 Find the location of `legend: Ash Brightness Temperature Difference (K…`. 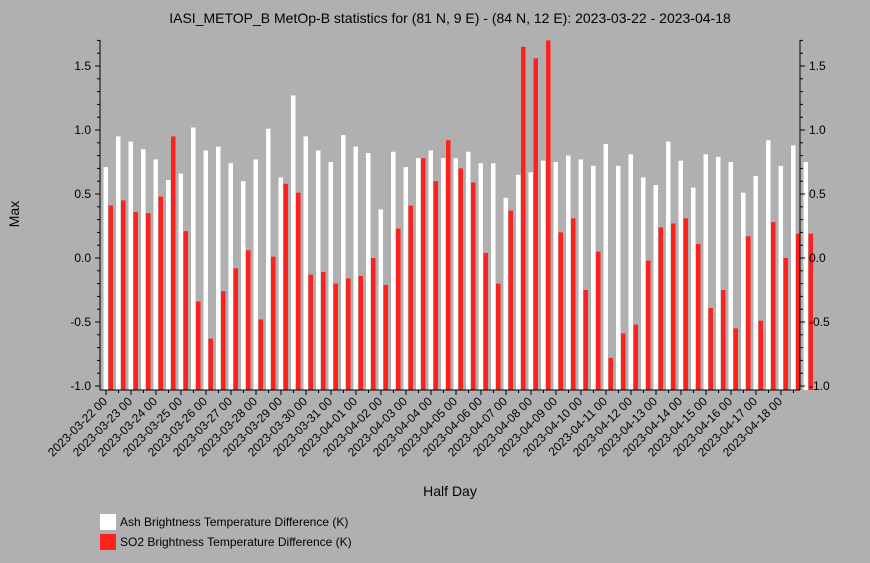

legend: Ash Brightness Temperature Difference (K… is located at coordinates (226, 532).